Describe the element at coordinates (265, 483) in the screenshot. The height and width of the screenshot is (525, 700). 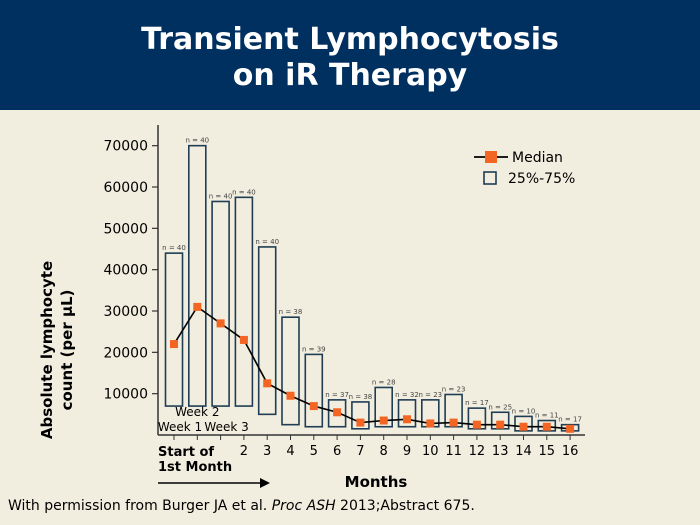
I see `timeline-arrow-head` at that location.